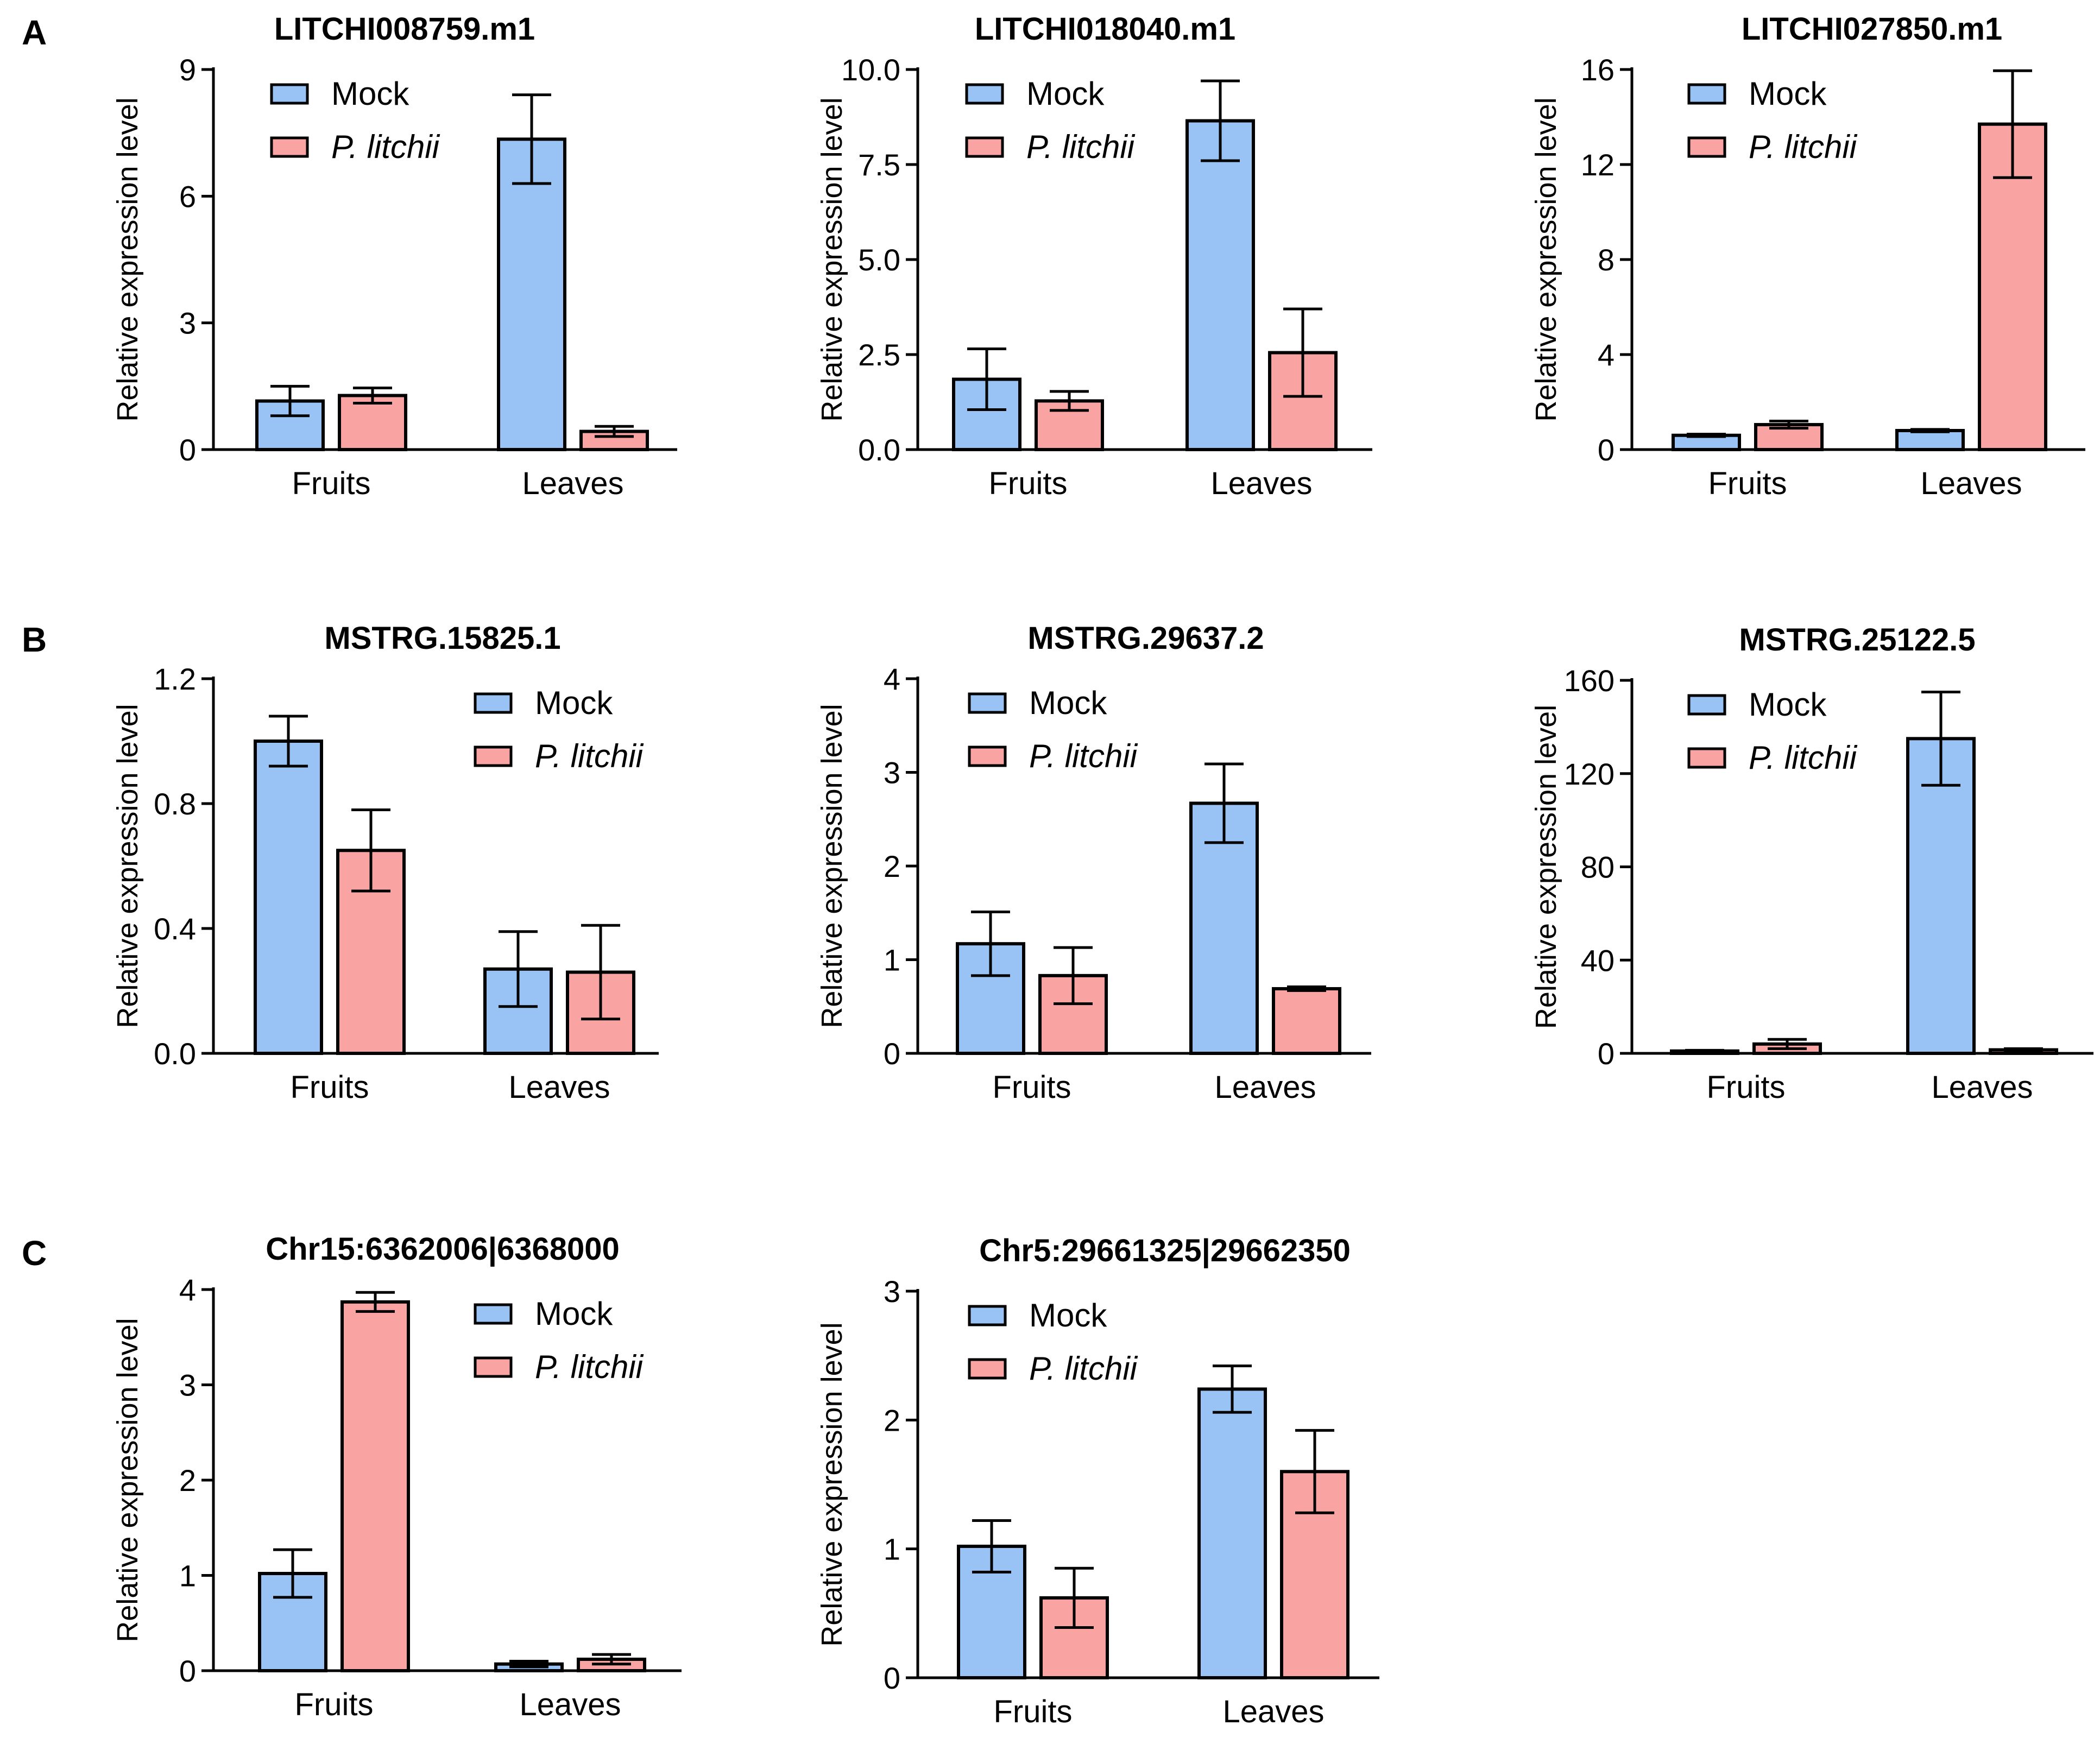 The image size is (2100, 1744). I want to click on panel-label-a: A, so click(34, 32).